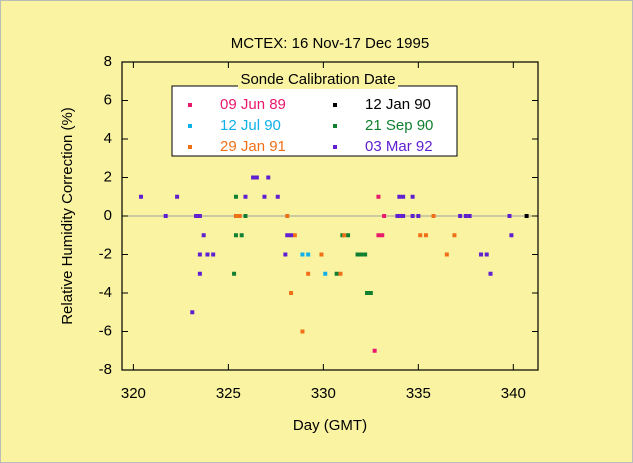 The image size is (633, 463). I want to click on y-tick-label: -4, so click(105, 292).